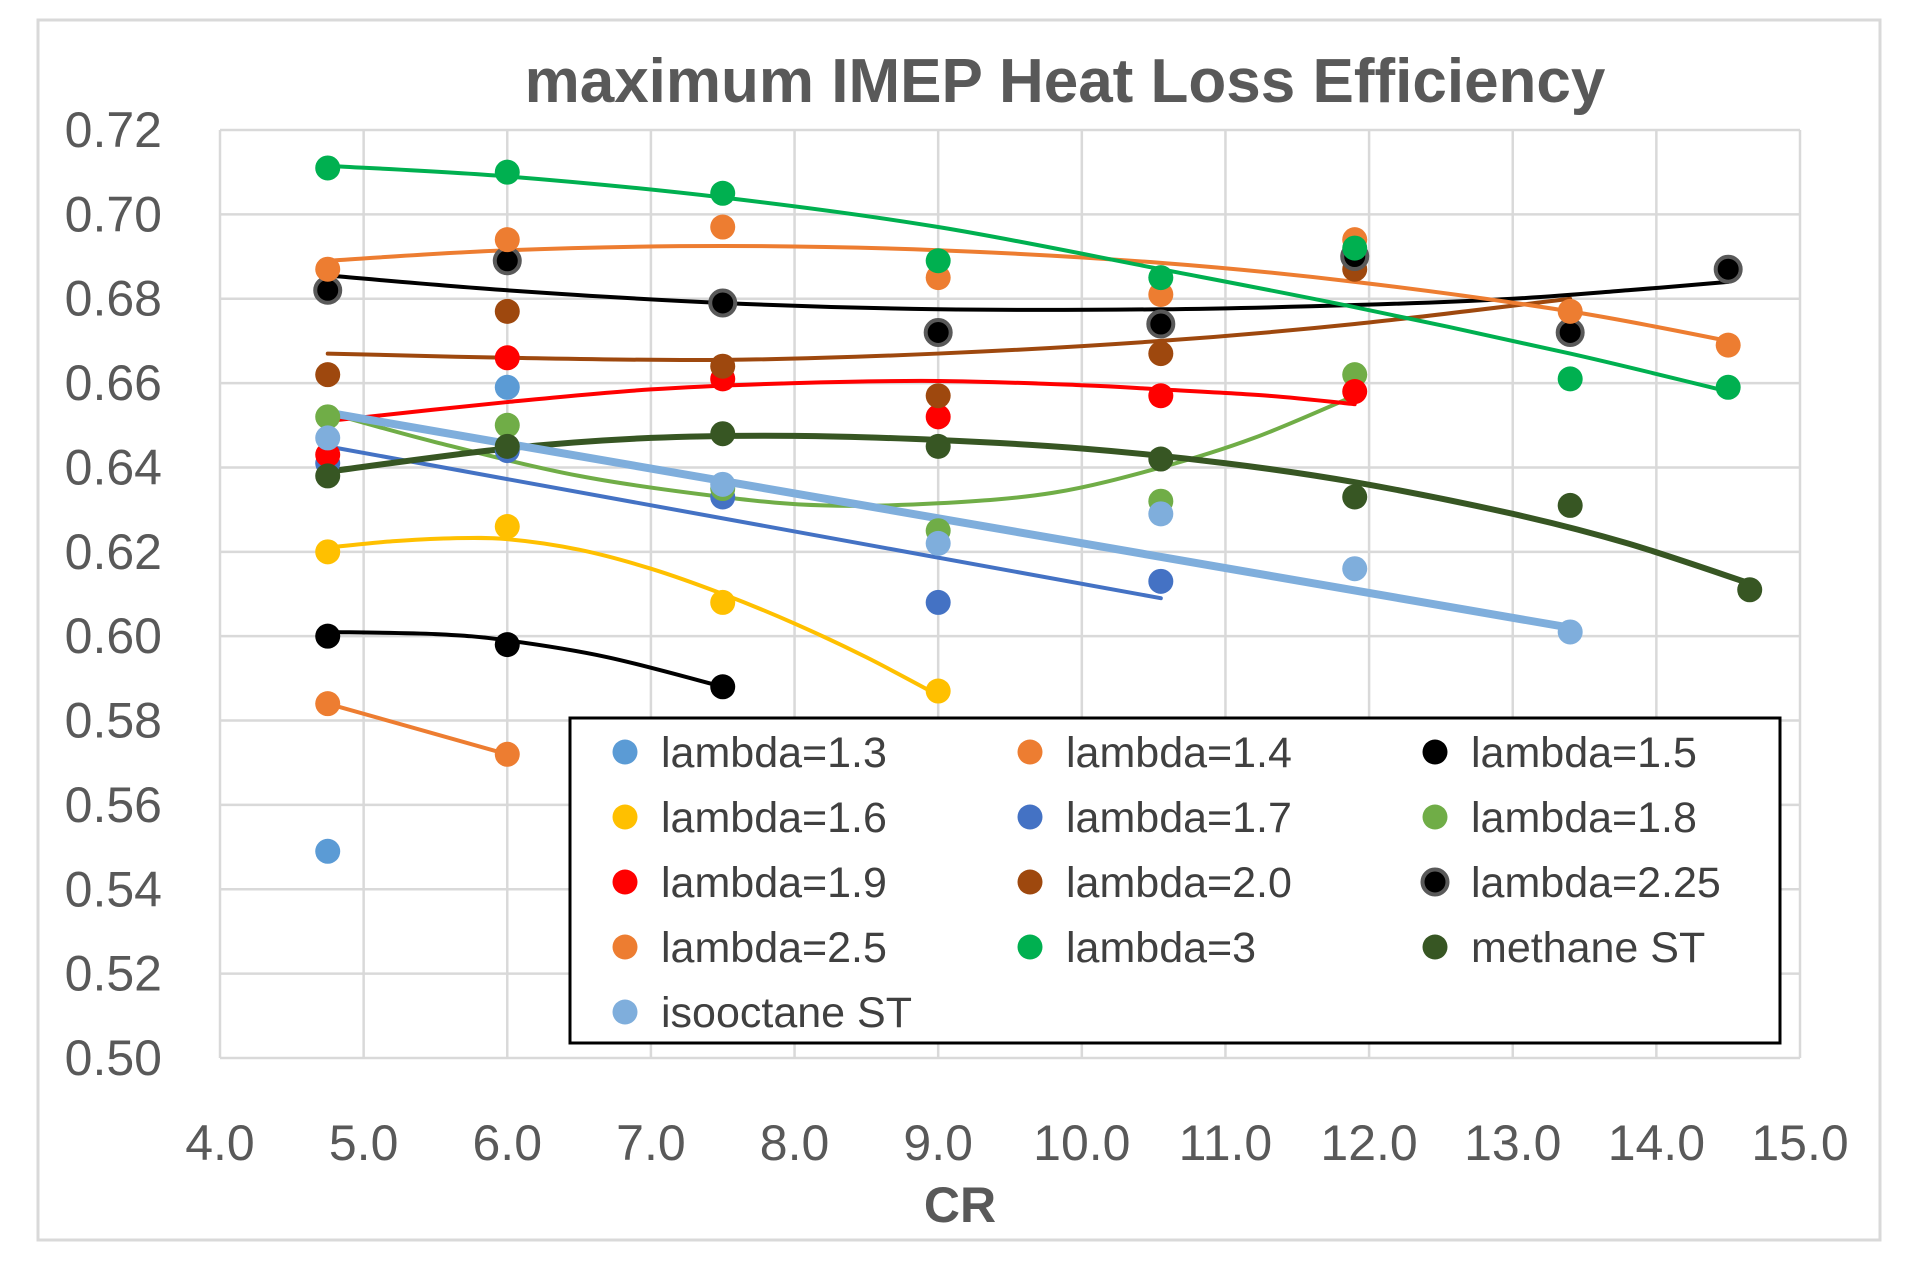 This screenshot has height=1268, width=1908. Describe the element at coordinates (113, 721) in the screenshot. I see `y-tick-label: 0.58` at that location.